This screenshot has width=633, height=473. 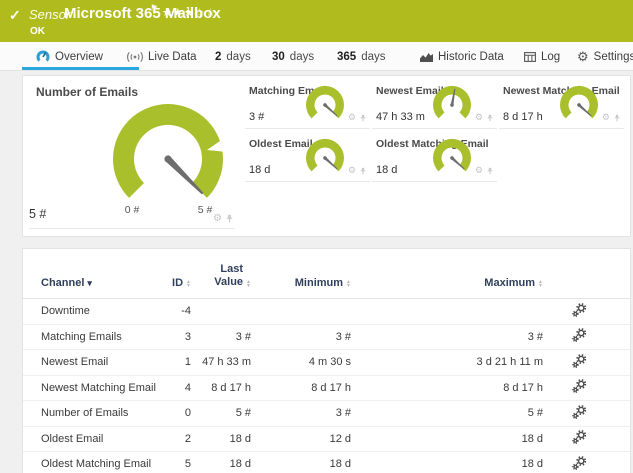 I want to click on channel-row: Matching Emails 3 3 # 3 # 3 #, so click(x=326, y=336).